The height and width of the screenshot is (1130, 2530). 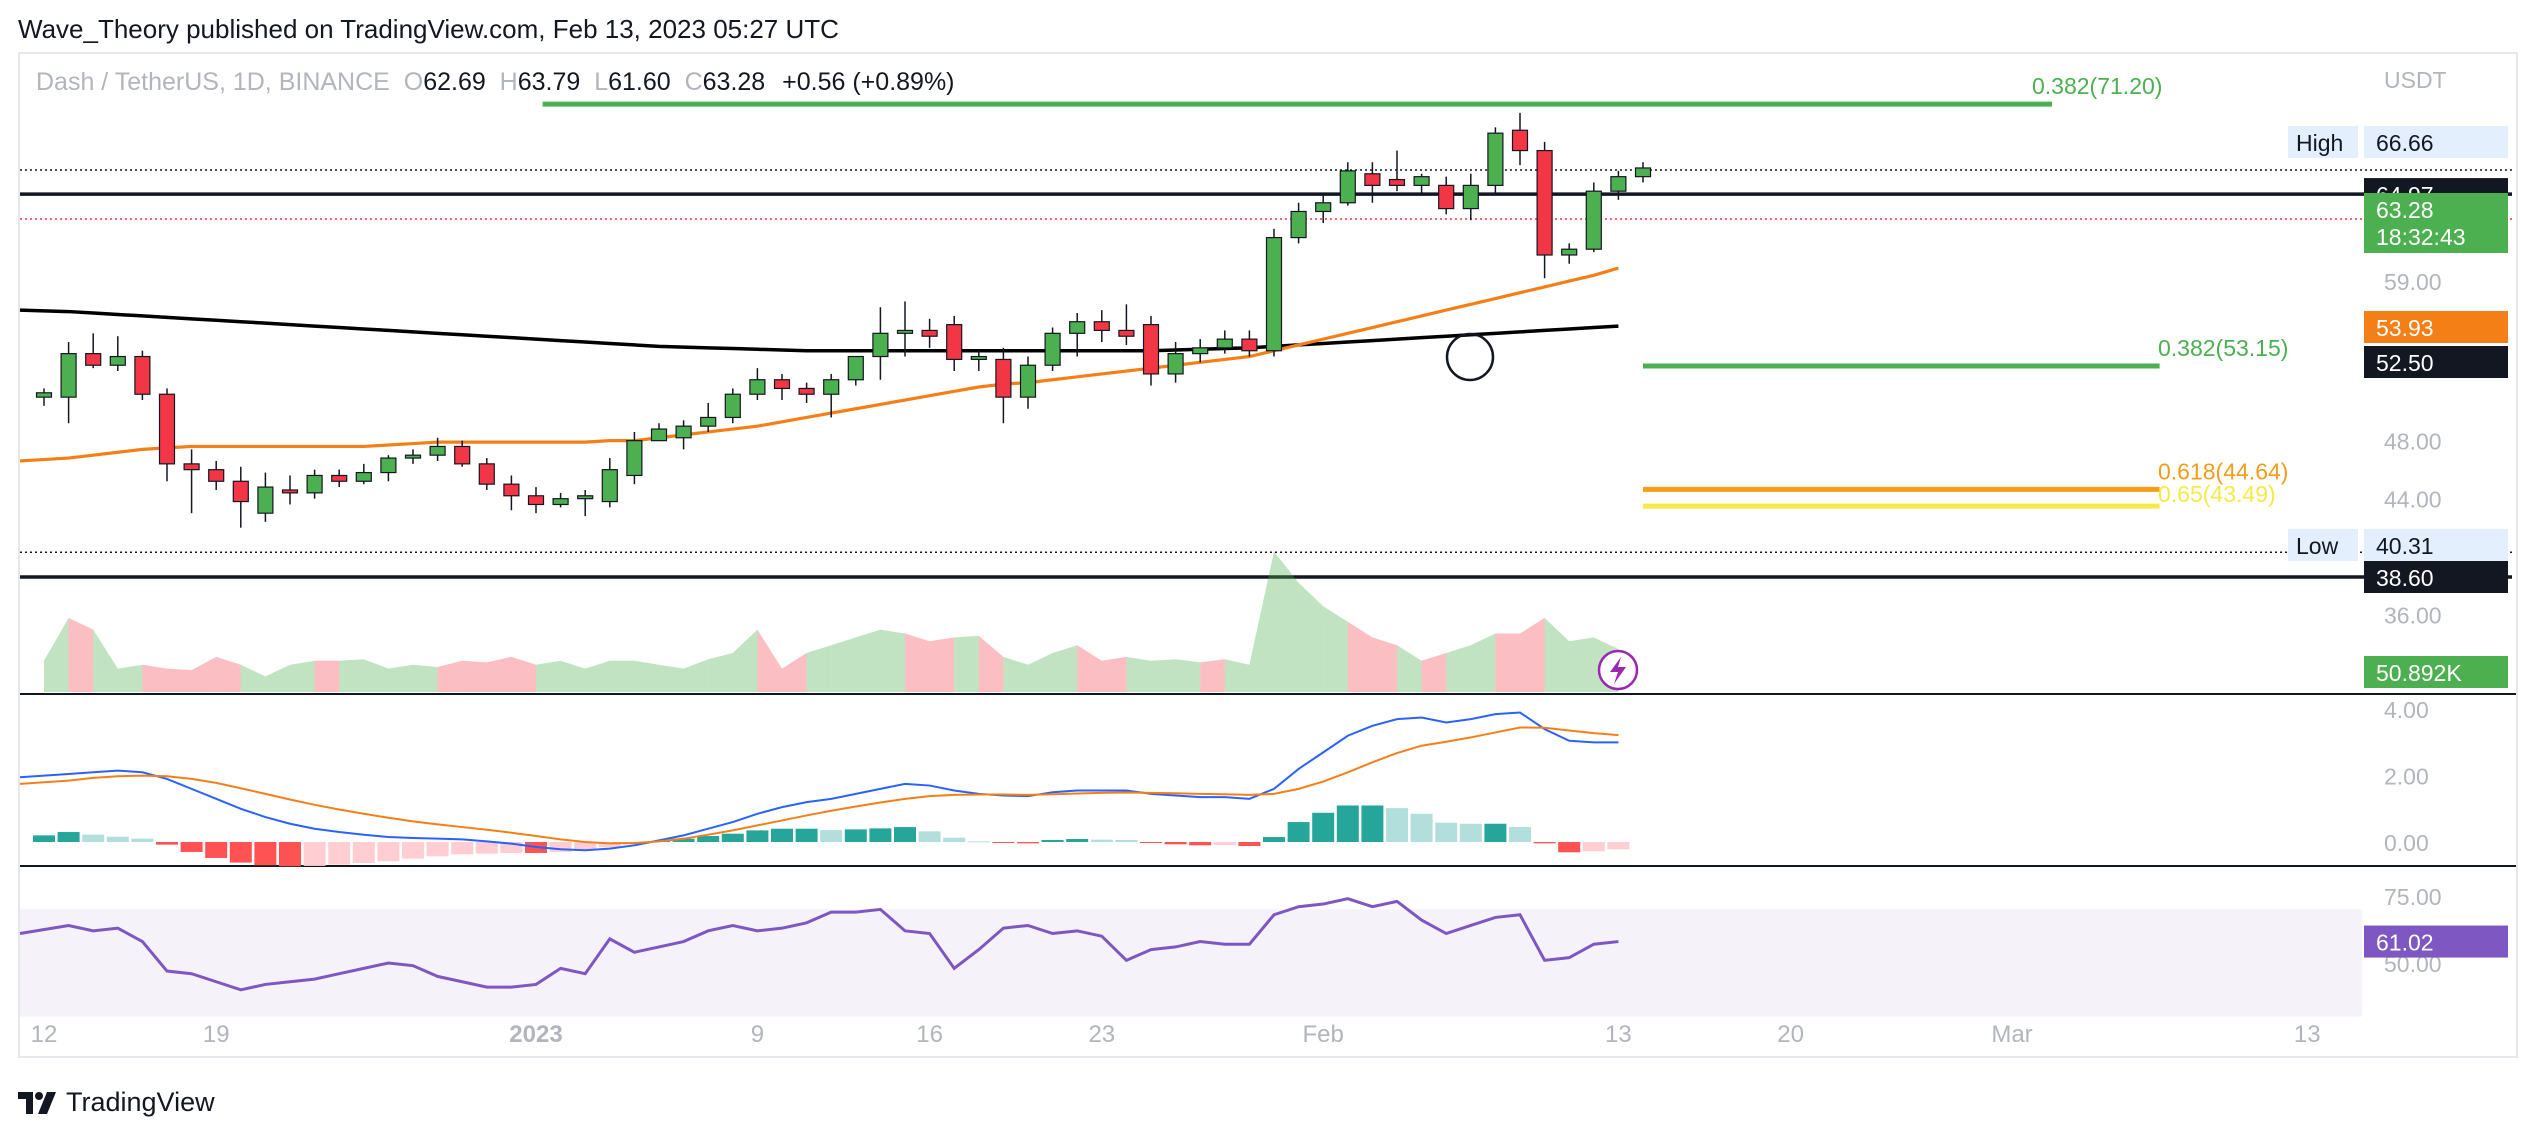 What do you see at coordinates (2223, 348) in the screenshot?
I see `fib-level-label: 0.382(53.15)` at bounding box center [2223, 348].